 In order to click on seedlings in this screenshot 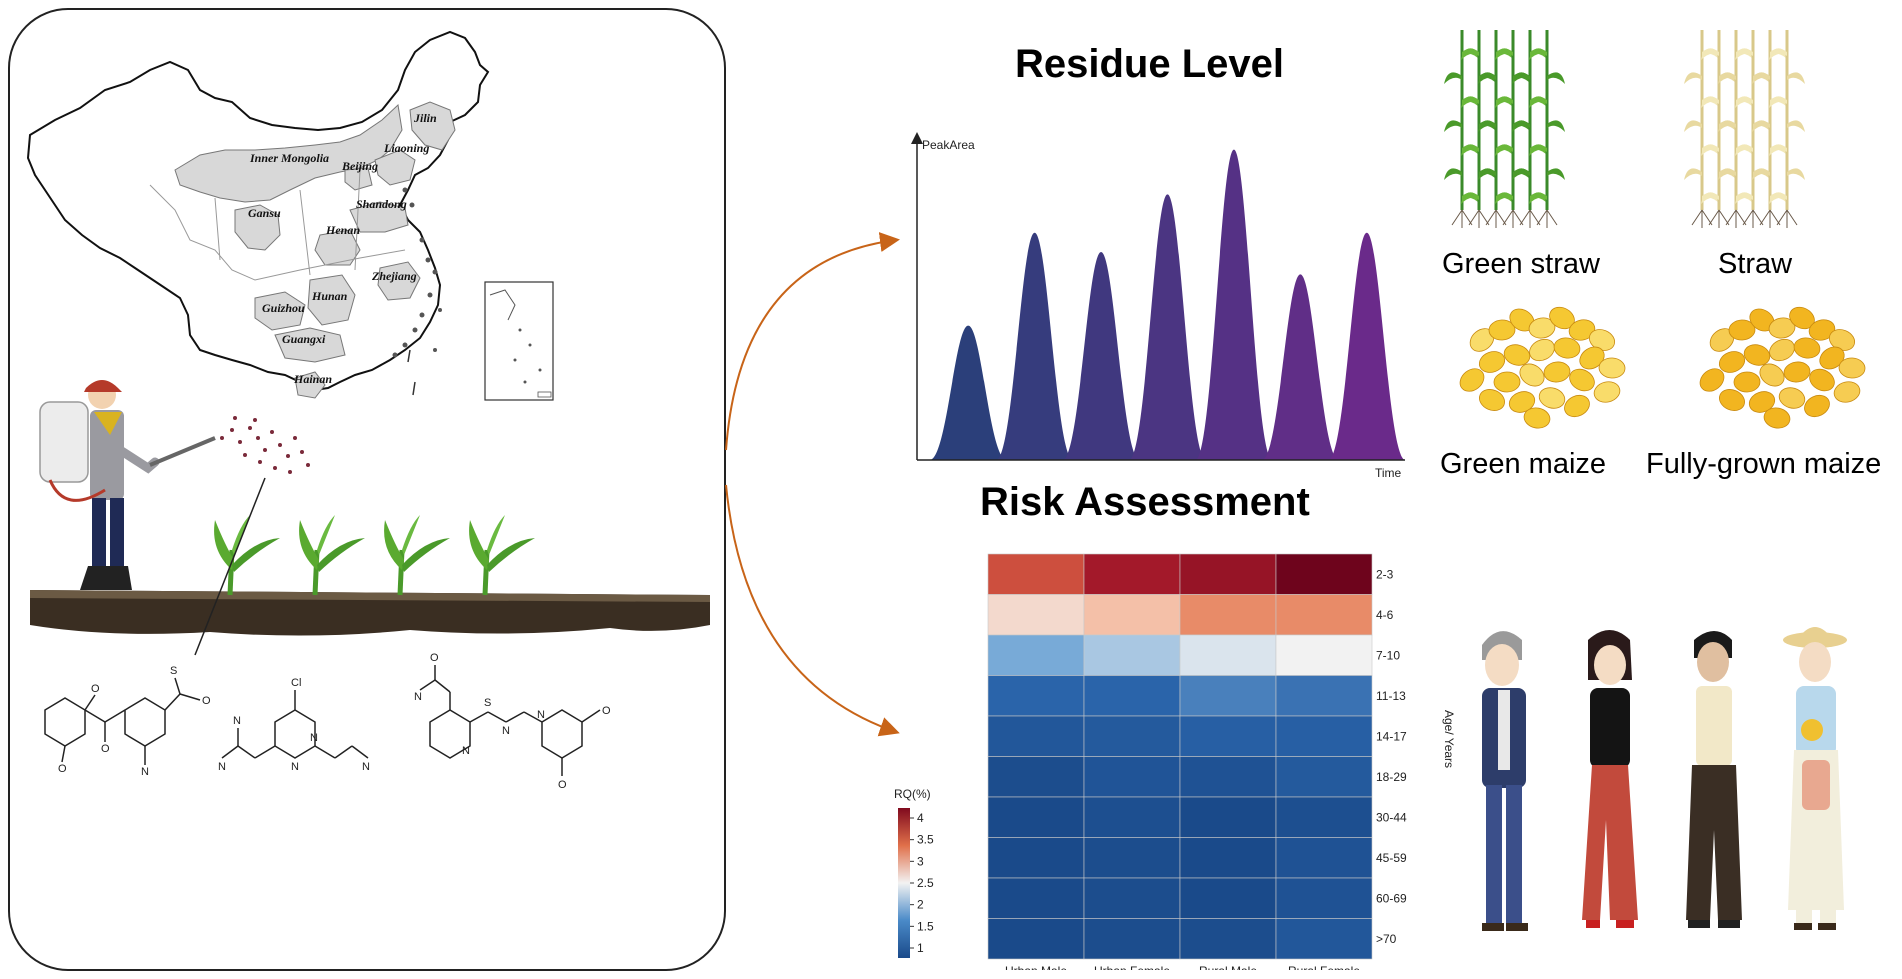, I will do `click(374, 555)`.